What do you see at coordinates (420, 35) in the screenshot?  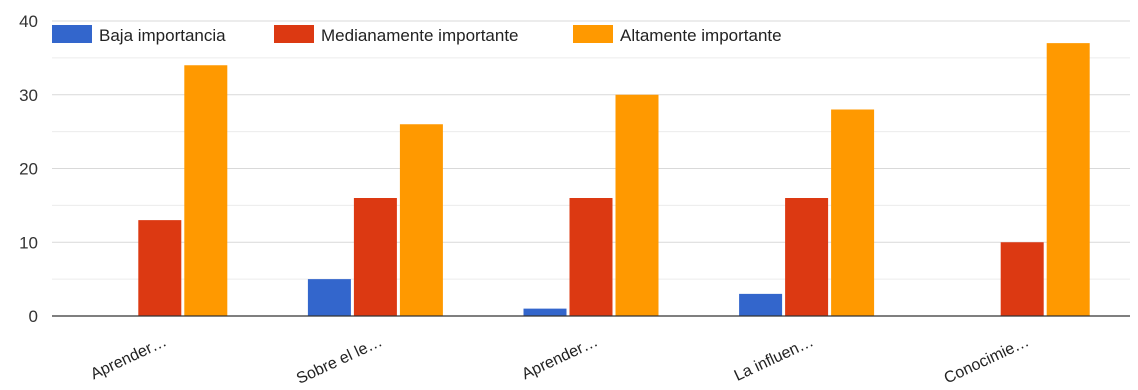 I see `legend-label: Medianamente importante` at bounding box center [420, 35].